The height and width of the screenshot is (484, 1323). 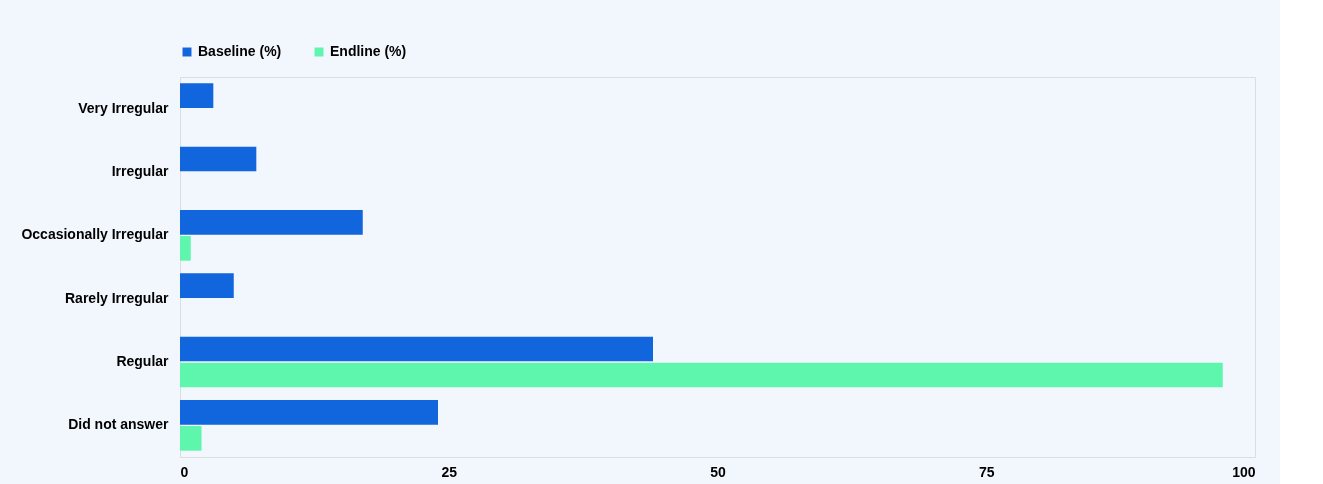 What do you see at coordinates (449, 471) in the screenshot?
I see `x-tick-label: 25` at bounding box center [449, 471].